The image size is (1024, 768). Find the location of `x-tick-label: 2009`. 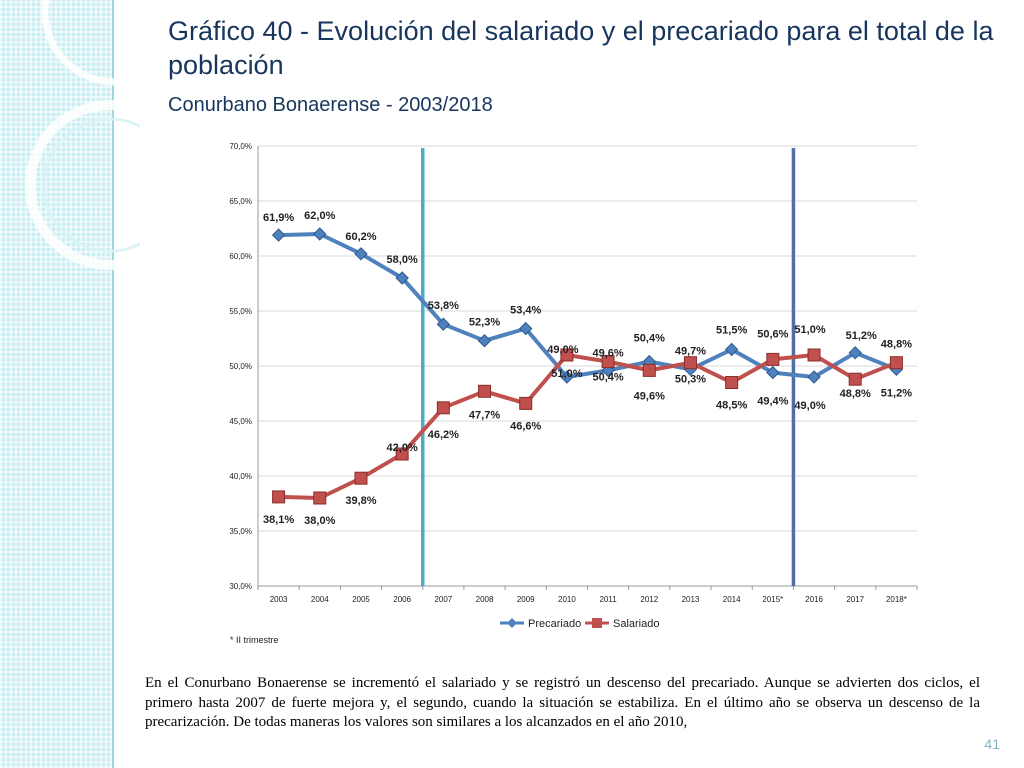

x-tick-label: 2009 is located at coordinates (526, 599).